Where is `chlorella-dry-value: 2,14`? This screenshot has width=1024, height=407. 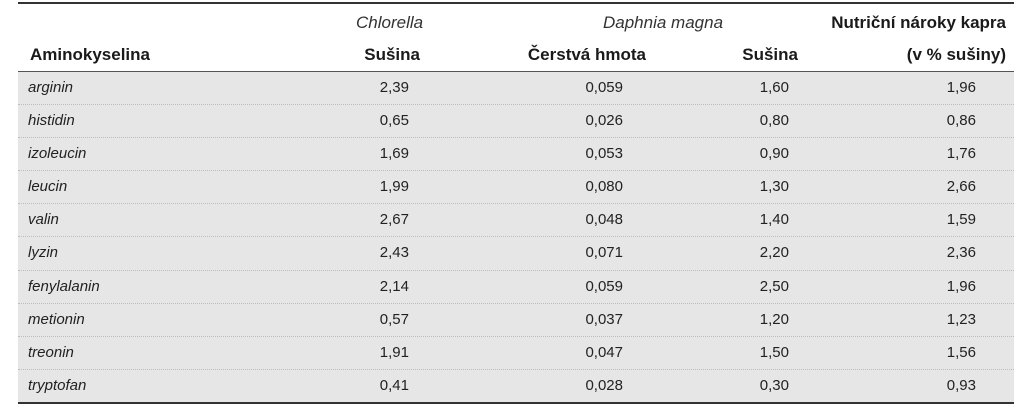 chlorella-dry-value: 2,14 is located at coordinates (394, 286).